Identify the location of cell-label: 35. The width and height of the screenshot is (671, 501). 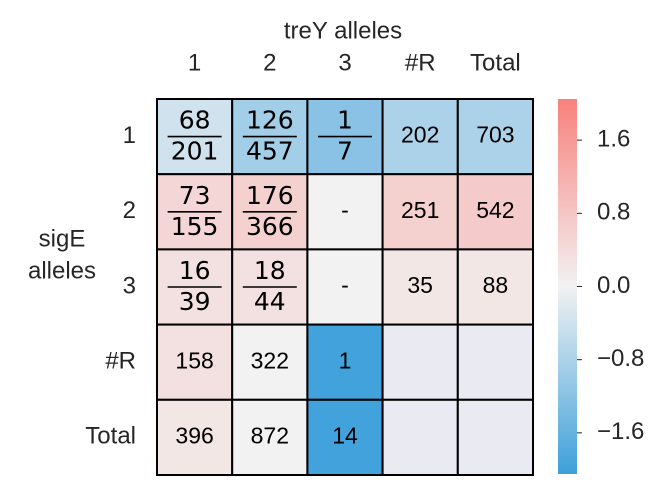
(420, 285).